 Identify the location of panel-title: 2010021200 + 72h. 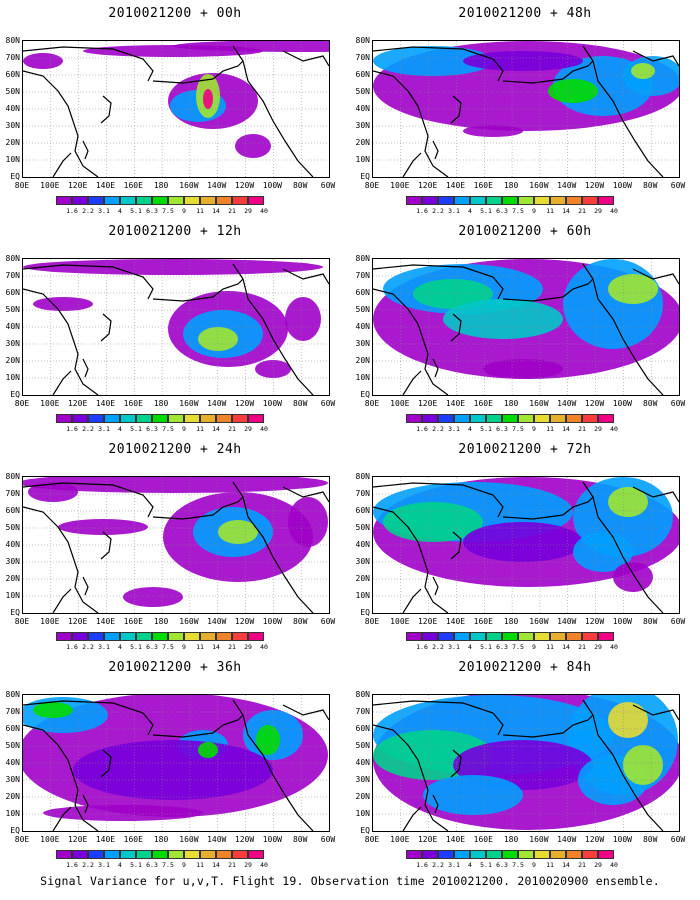
(525, 449).